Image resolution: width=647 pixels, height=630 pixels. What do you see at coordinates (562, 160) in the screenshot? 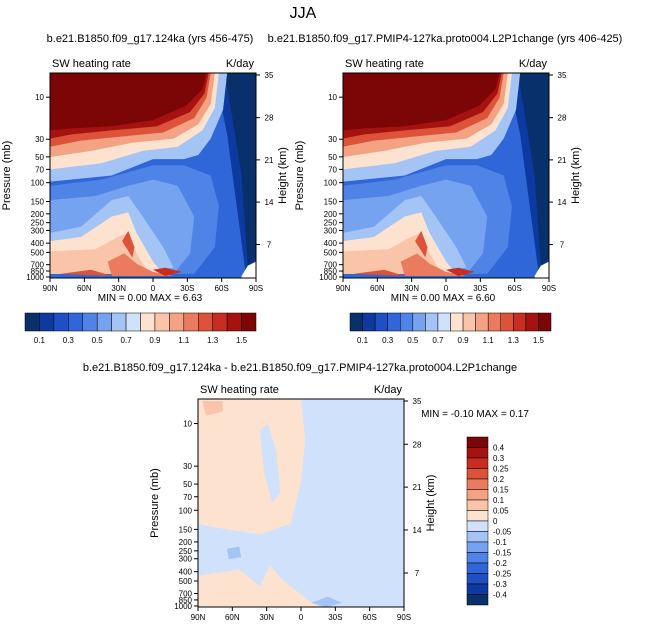
I see `y-right-tick-label: 21` at bounding box center [562, 160].